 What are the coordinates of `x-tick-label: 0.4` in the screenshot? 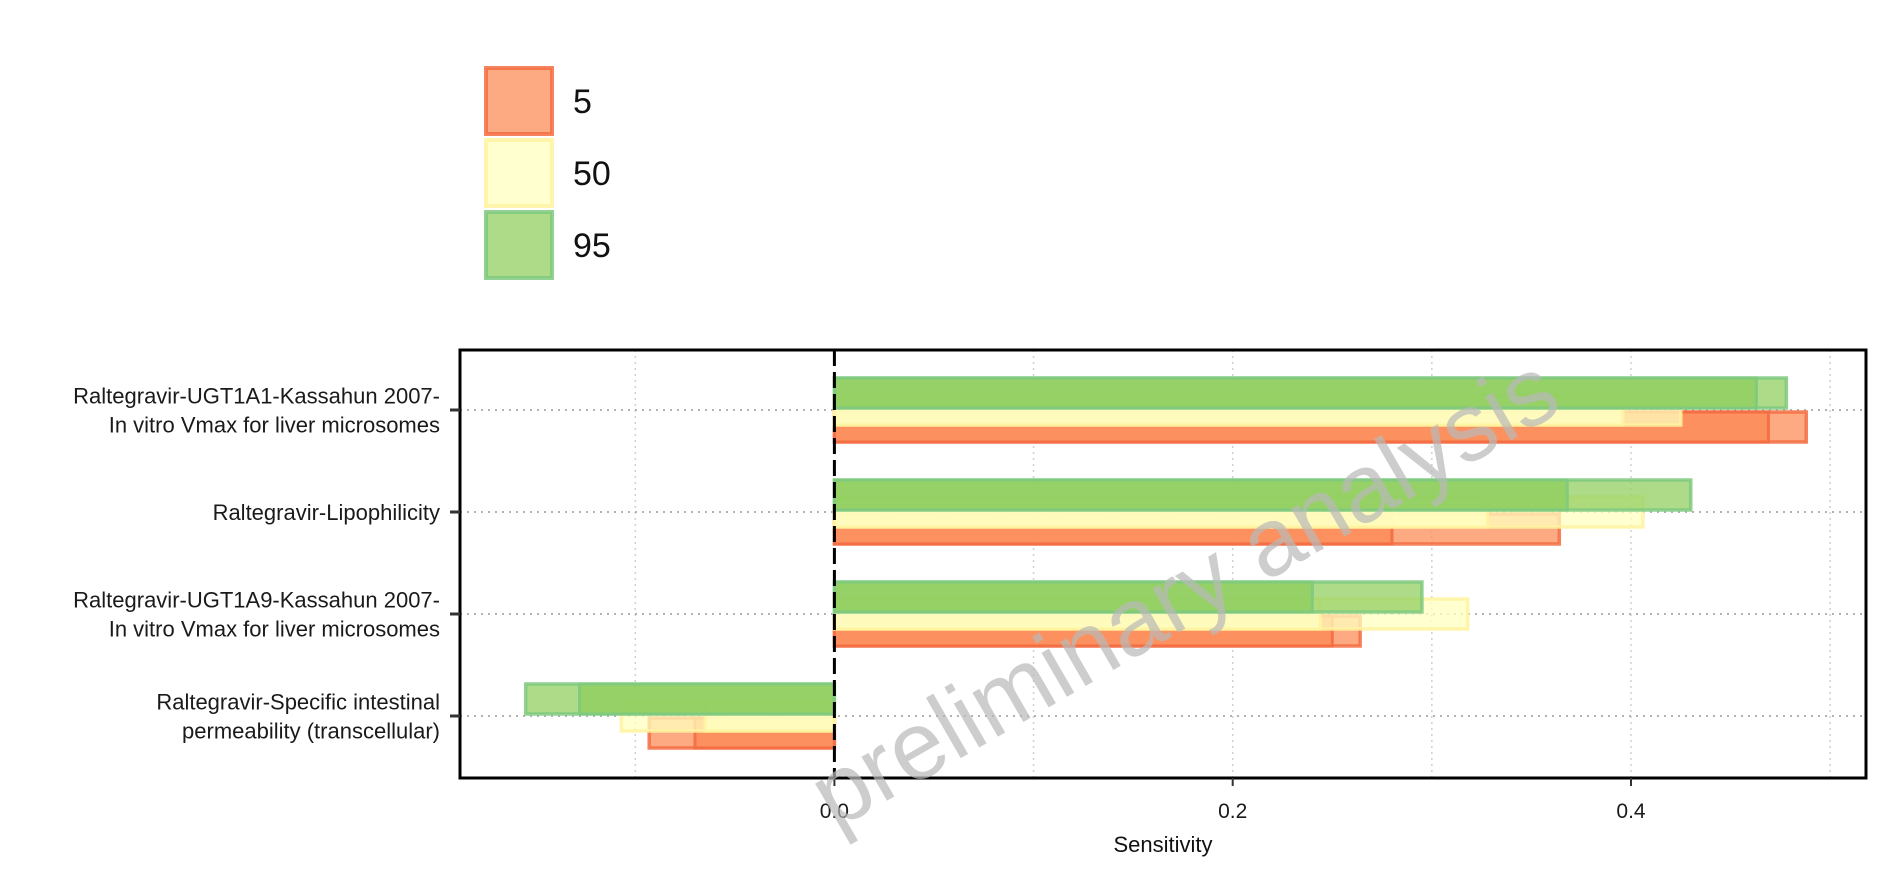 It's located at (1631, 811).